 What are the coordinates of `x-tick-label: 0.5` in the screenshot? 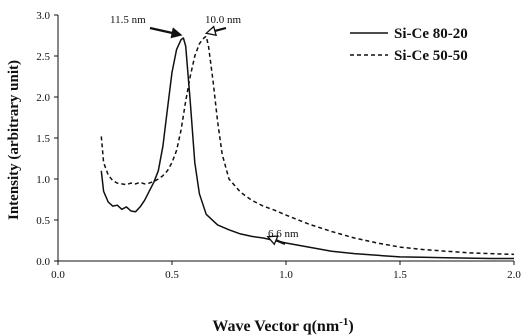 It's located at (172, 275).